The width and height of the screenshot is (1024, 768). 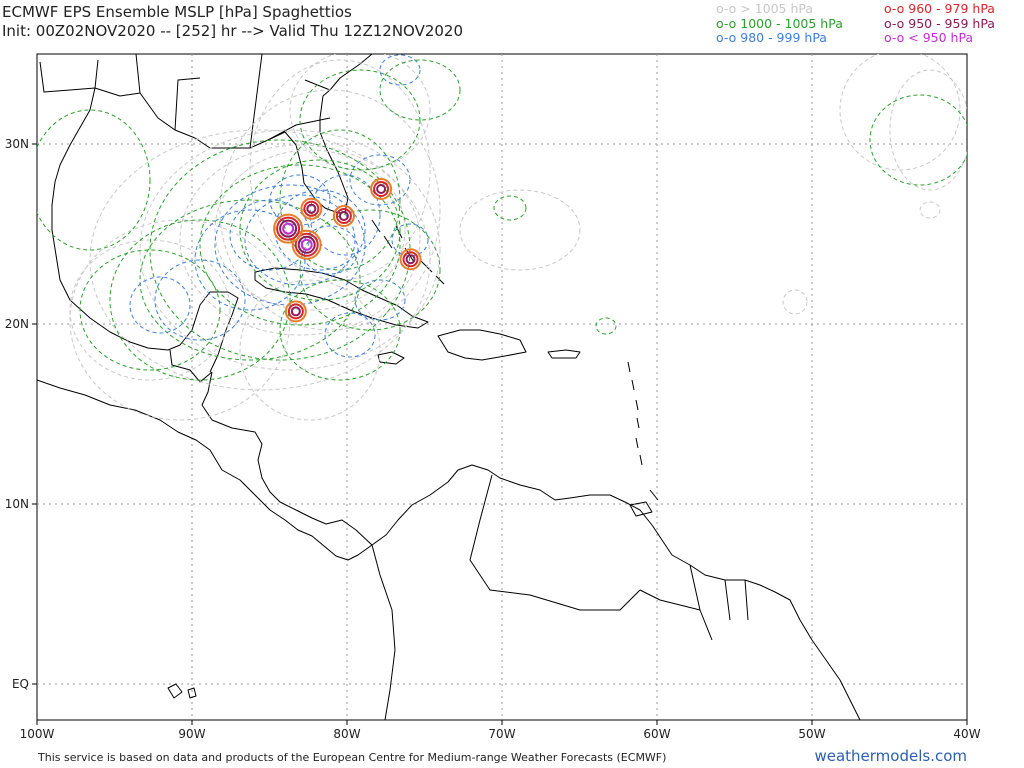 I want to click on x-tick-label: 60W, so click(x=656, y=734).